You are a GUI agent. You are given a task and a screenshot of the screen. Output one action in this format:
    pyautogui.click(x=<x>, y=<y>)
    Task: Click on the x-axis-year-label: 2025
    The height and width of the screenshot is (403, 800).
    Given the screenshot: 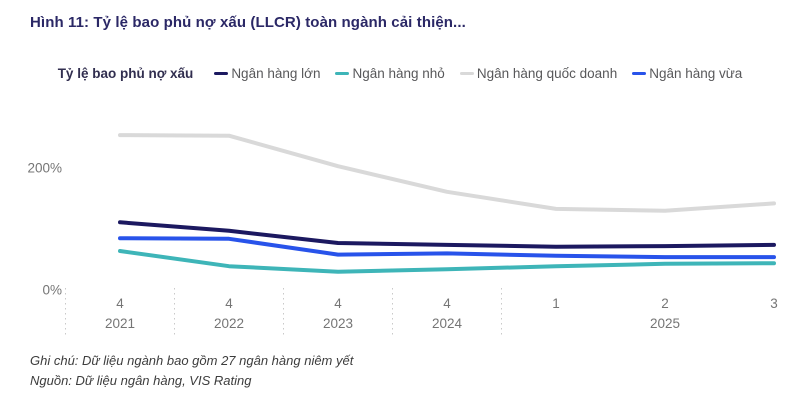 What is the action you would take?
    pyautogui.click(x=665, y=323)
    